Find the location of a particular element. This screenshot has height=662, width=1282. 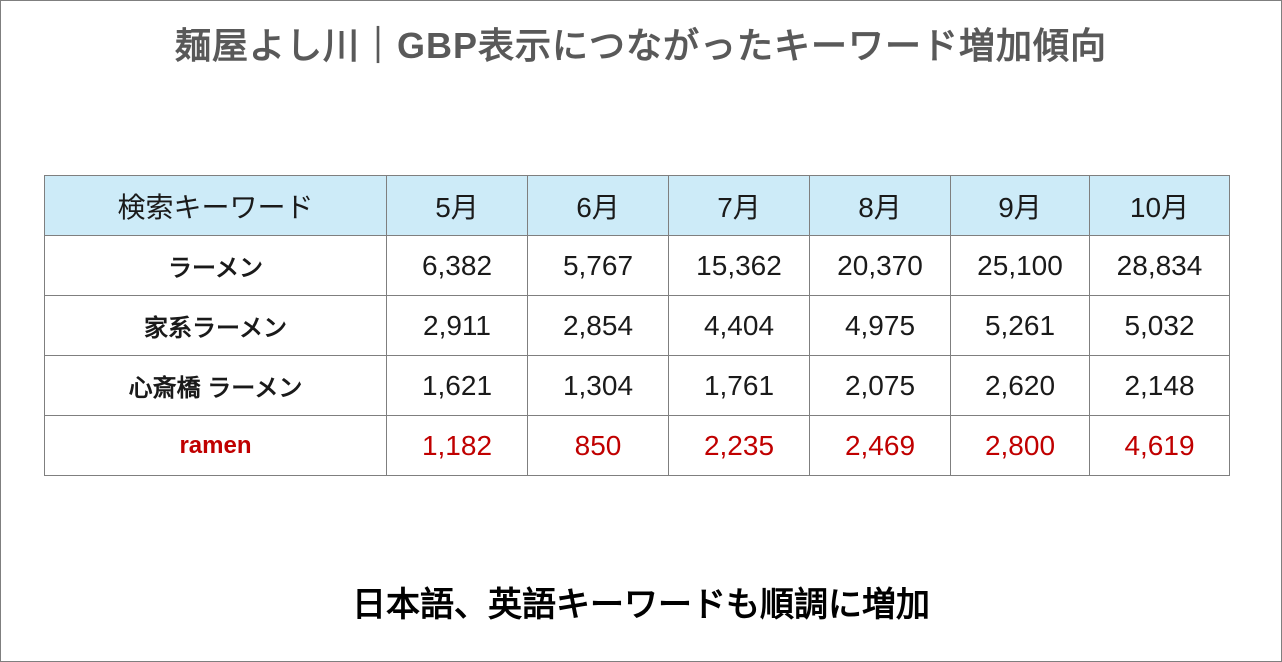

keyword-cell: 心斎橋 ラーメン is located at coordinates (215, 385).